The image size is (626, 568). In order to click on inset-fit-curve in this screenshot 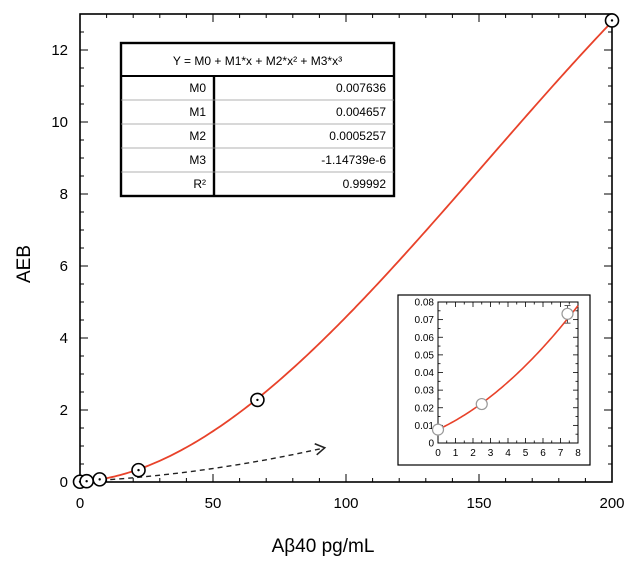, I will do `click(508, 368)`.